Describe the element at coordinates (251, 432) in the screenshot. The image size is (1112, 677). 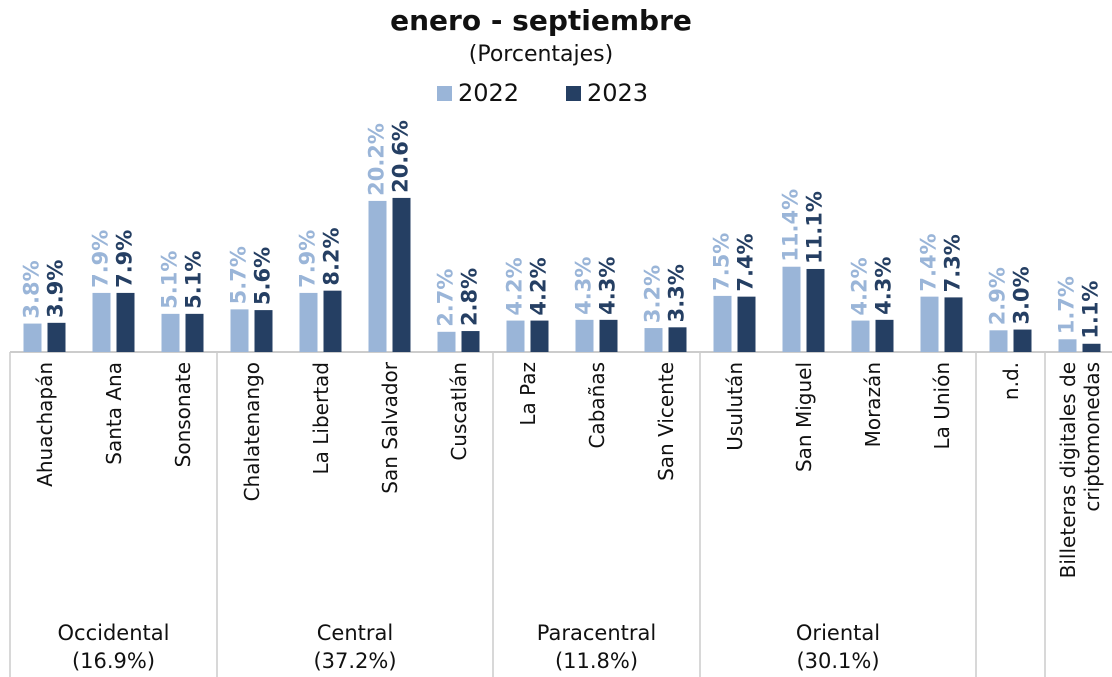
I see `category-label: Chalatenango` at that location.